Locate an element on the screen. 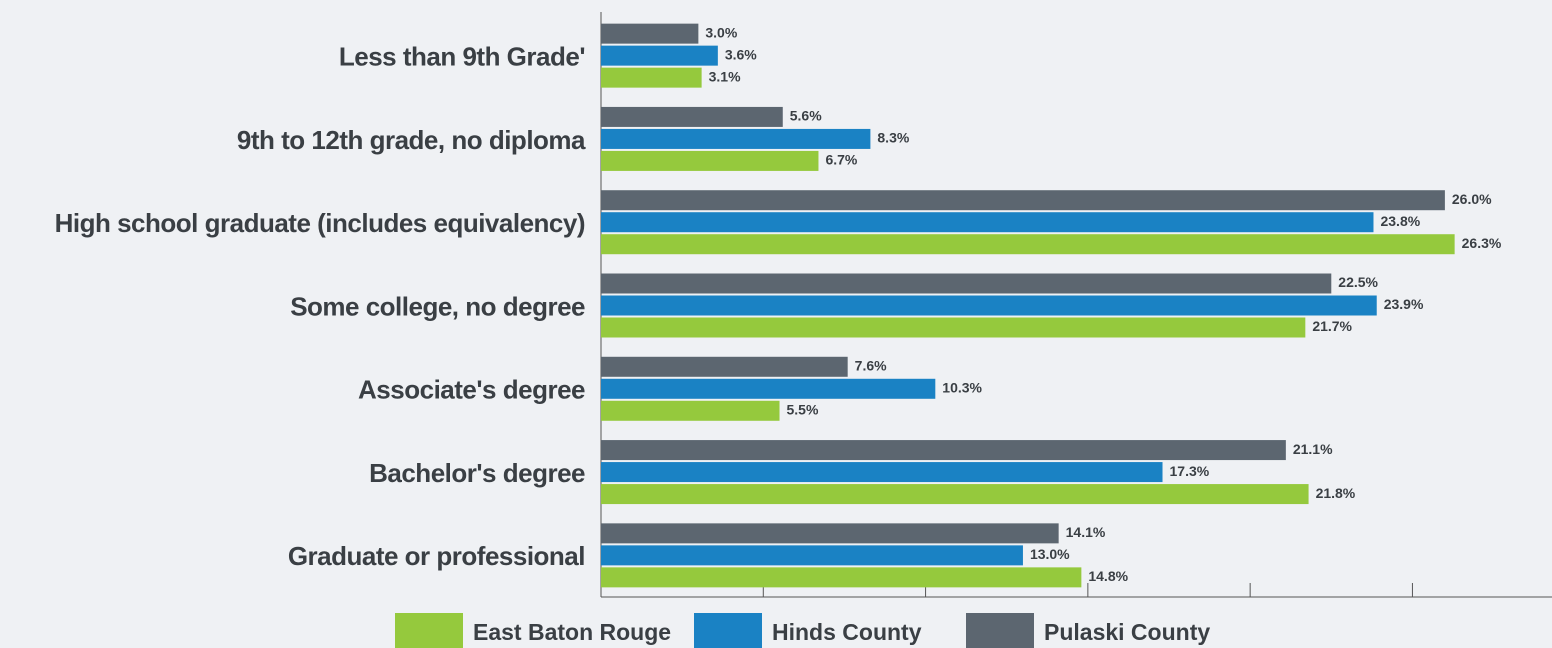  category-label: Less than 9th Grade' is located at coordinates (462, 57).